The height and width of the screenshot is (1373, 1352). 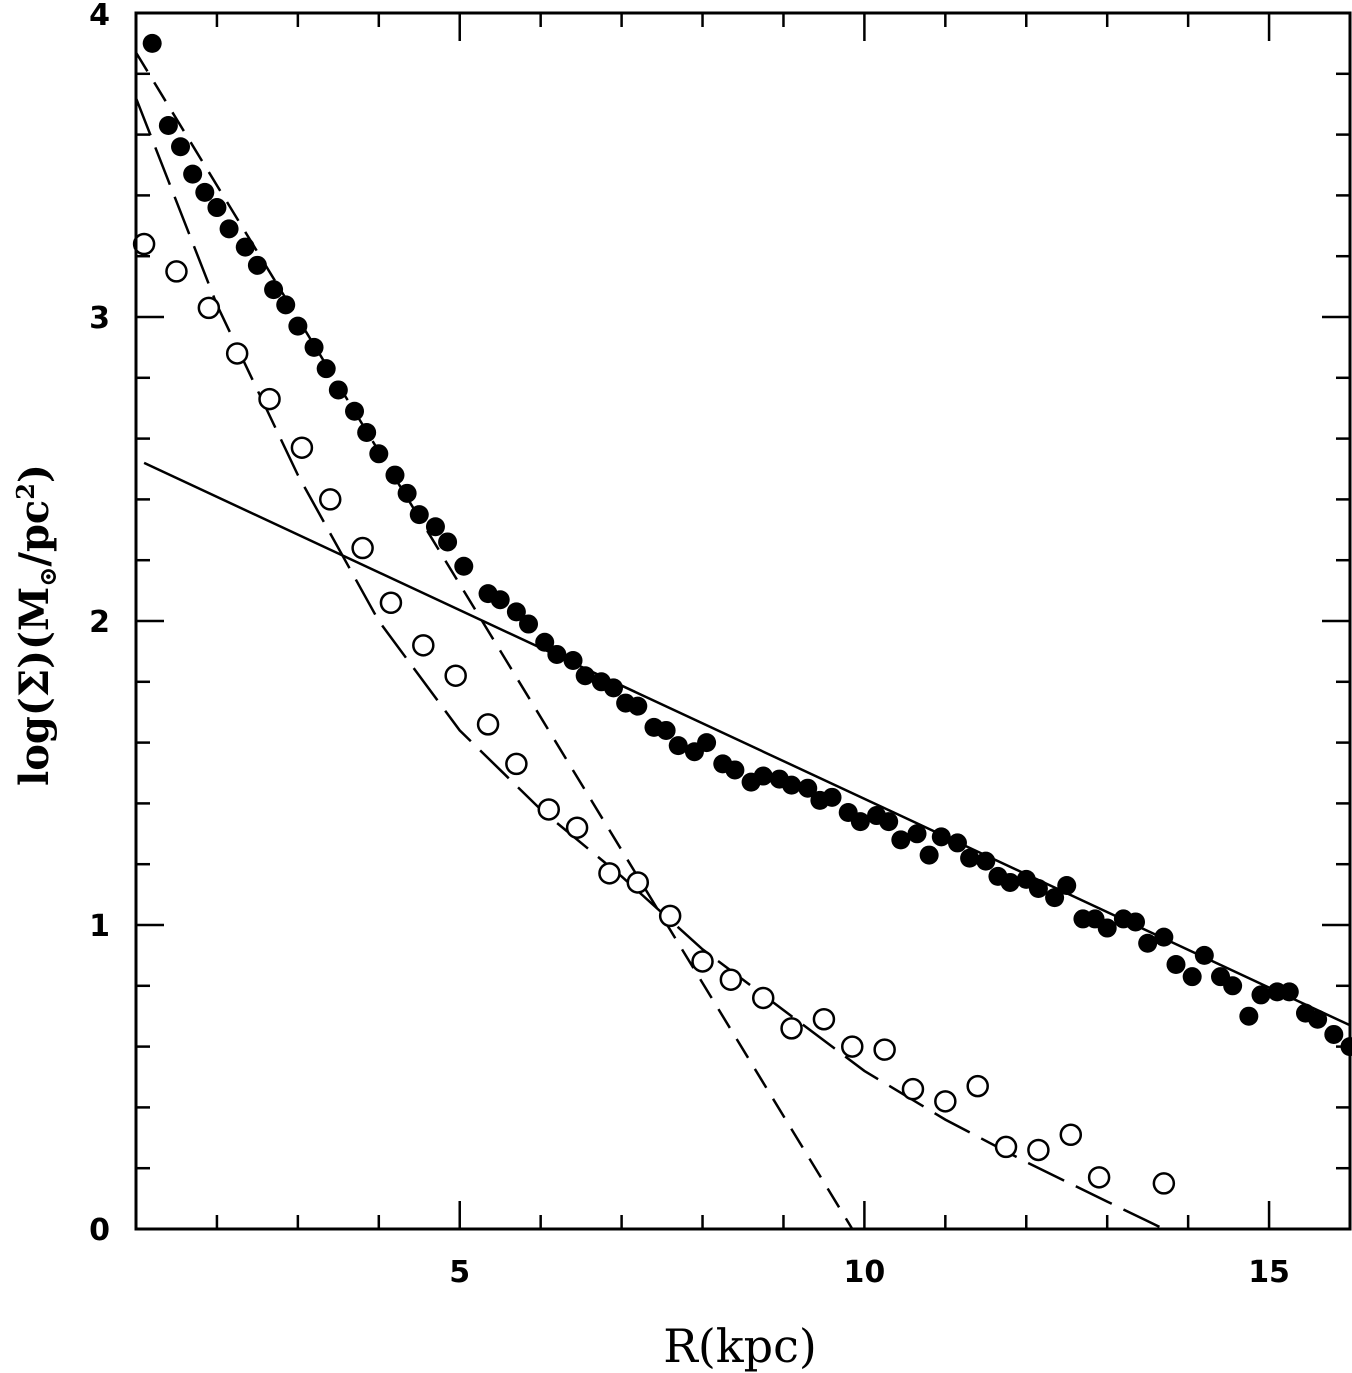 What do you see at coordinates (740, 1346) in the screenshot?
I see `x-axis-title: R(kpc)` at bounding box center [740, 1346].